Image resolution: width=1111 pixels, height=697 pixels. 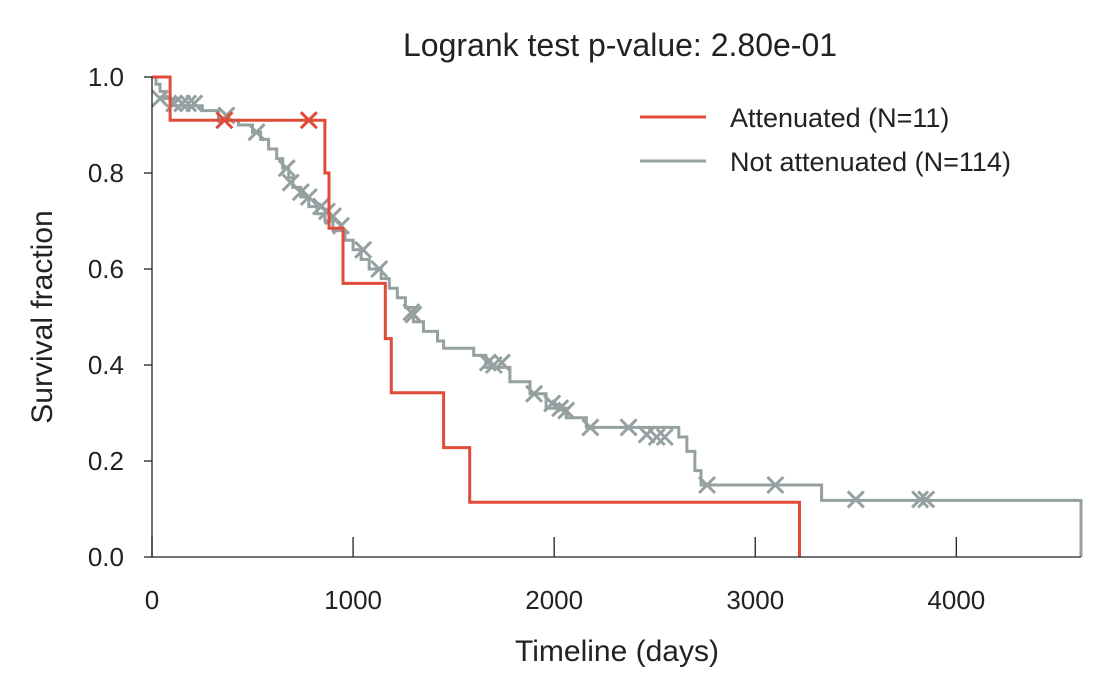 What do you see at coordinates (620, 45) in the screenshot?
I see `chart-title: Logrank test p-value: 2.80e-01` at bounding box center [620, 45].